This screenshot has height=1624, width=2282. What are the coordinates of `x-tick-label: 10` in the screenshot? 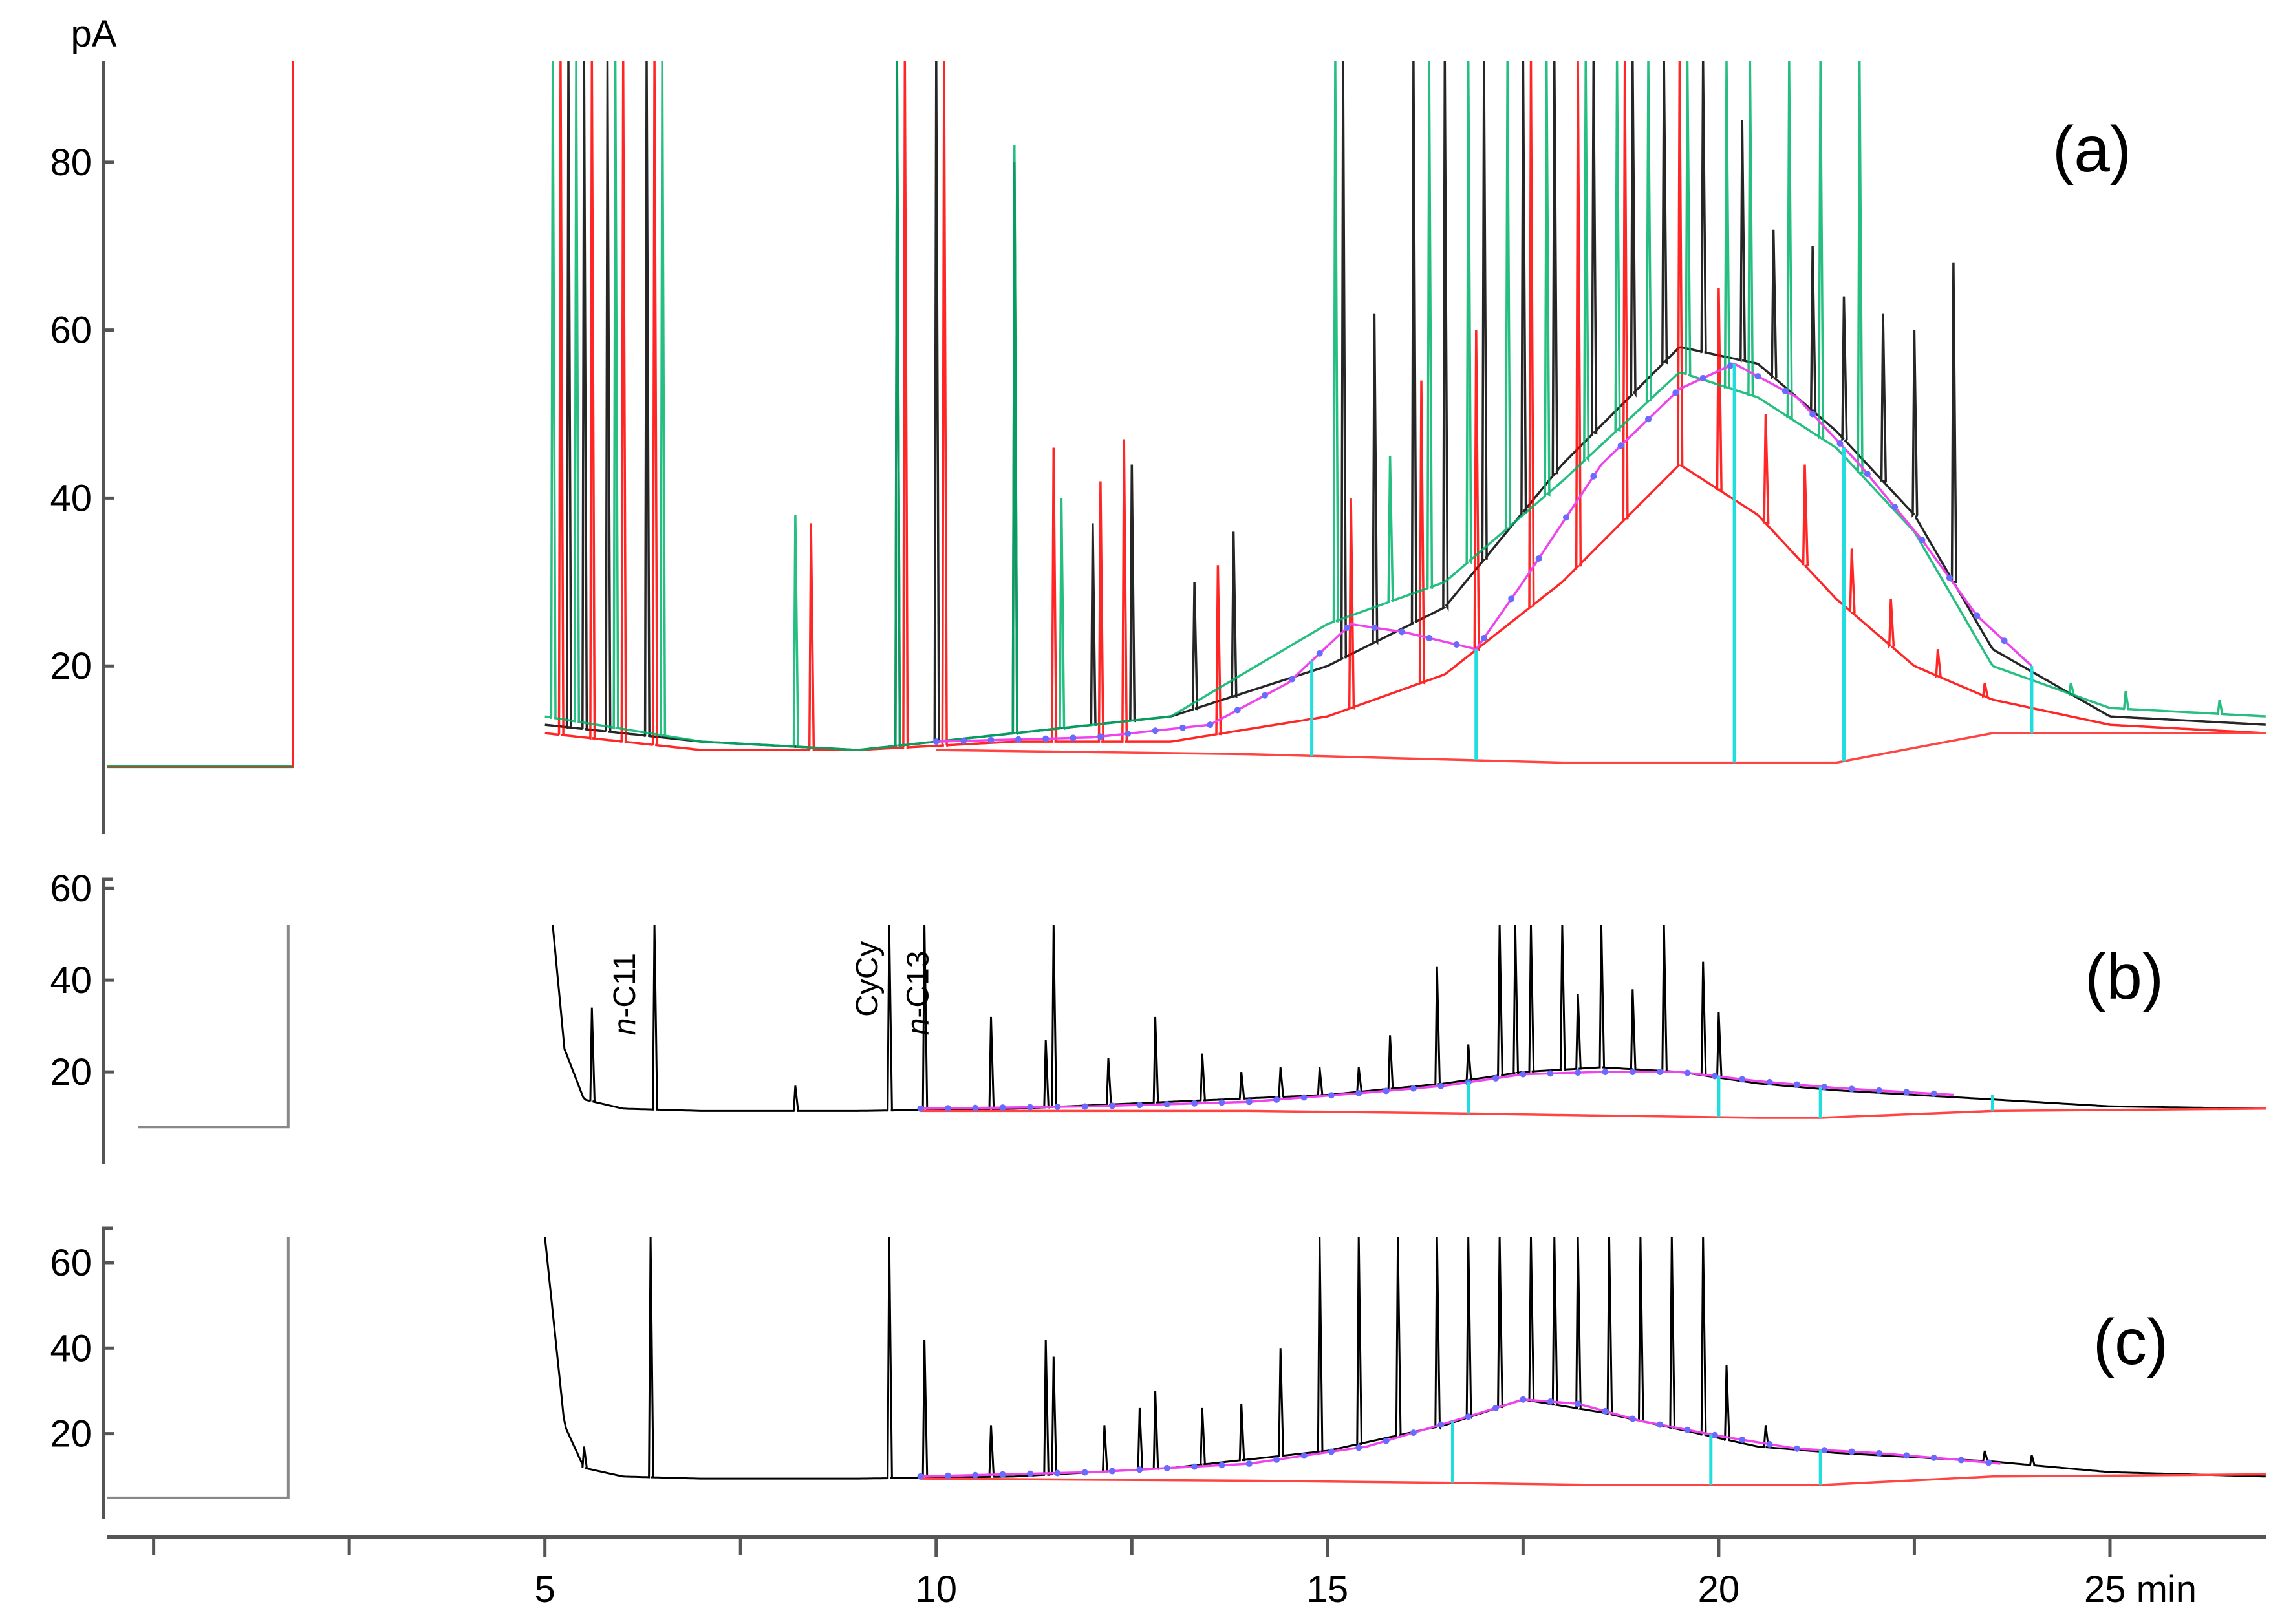 It's located at (936, 1589).